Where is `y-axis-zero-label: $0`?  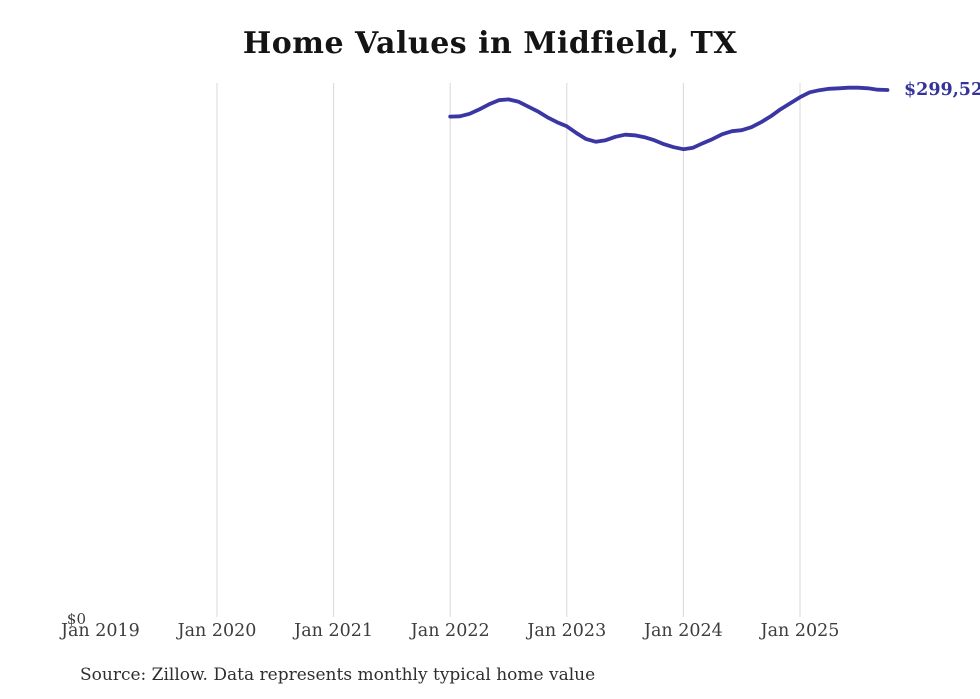
y-axis-zero-label: $0 is located at coordinates (76, 619).